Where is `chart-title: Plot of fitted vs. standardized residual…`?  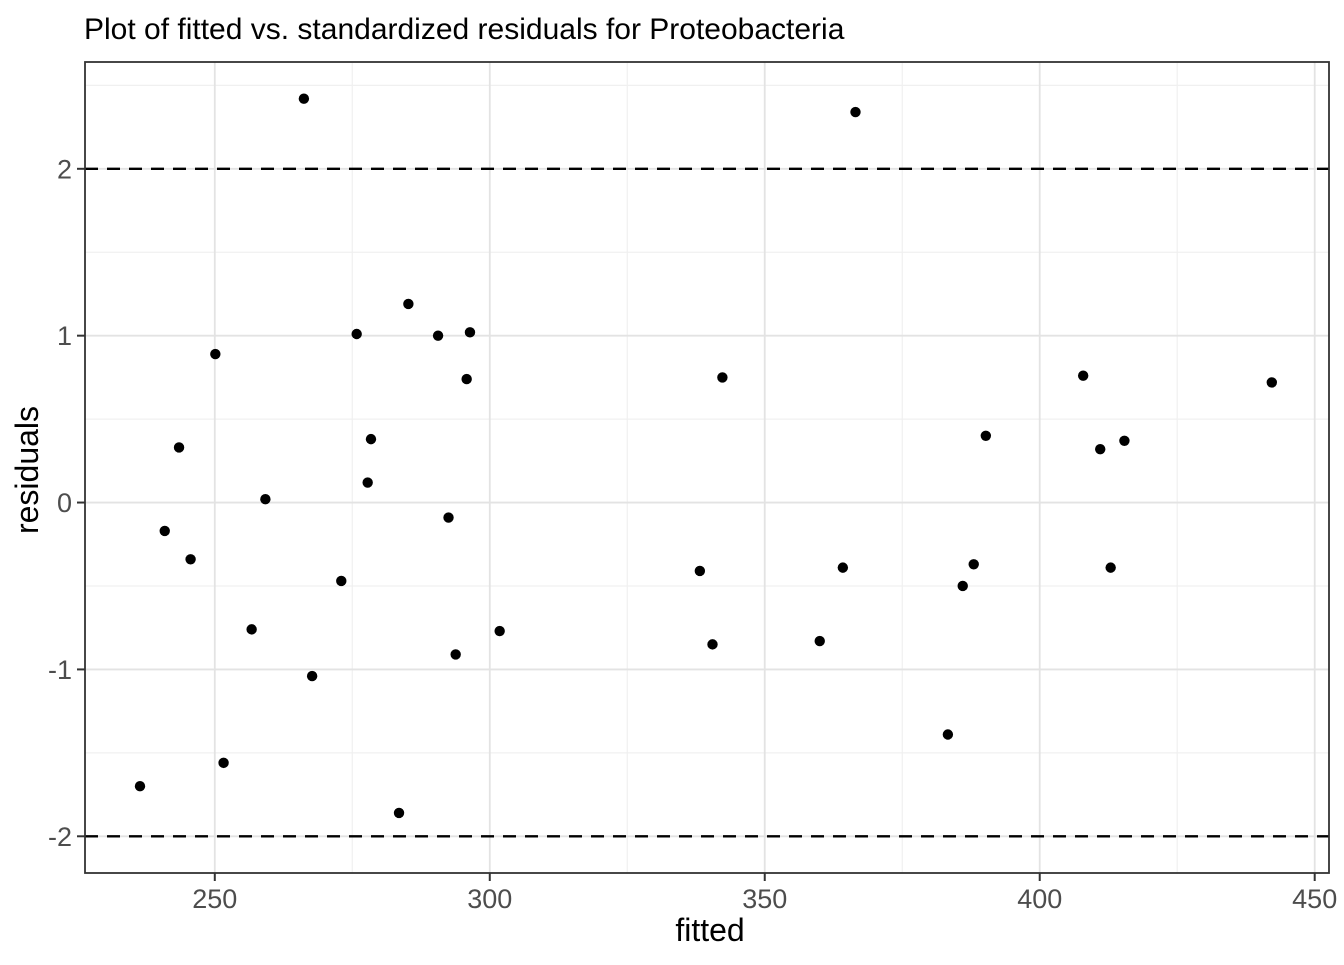 chart-title: Plot of fitted vs. standardized residual… is located at coordinates (464, 29).